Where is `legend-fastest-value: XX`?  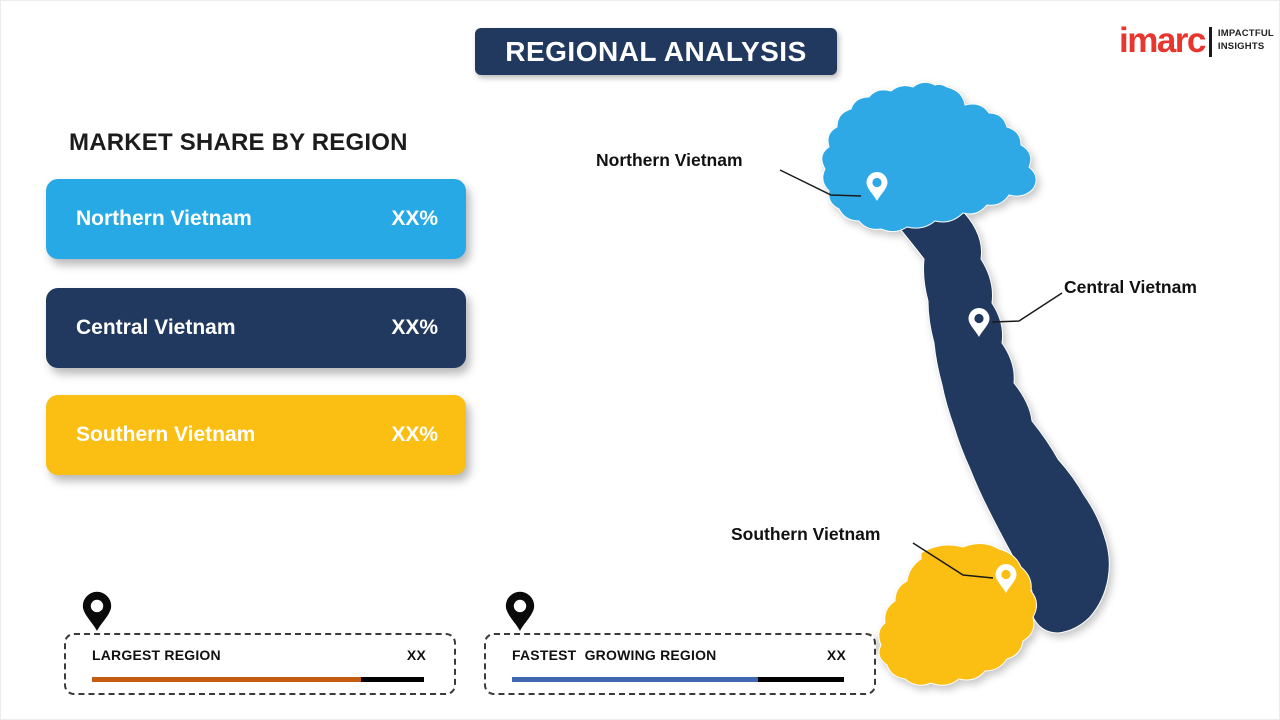
legend-fastest-value: XX is located at coordinates (836, 655).